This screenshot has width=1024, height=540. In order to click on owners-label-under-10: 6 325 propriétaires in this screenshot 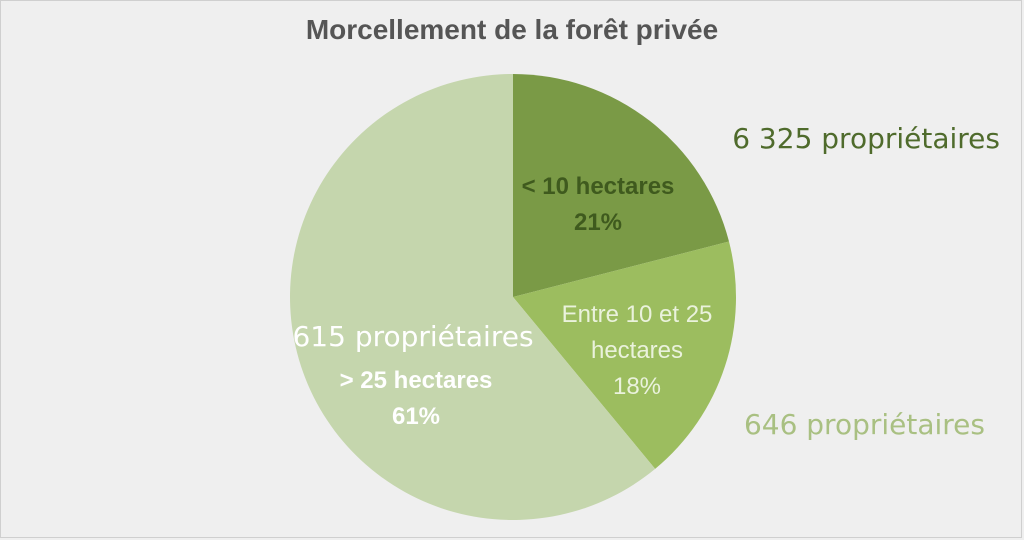, I will do `click(866, 138)`.